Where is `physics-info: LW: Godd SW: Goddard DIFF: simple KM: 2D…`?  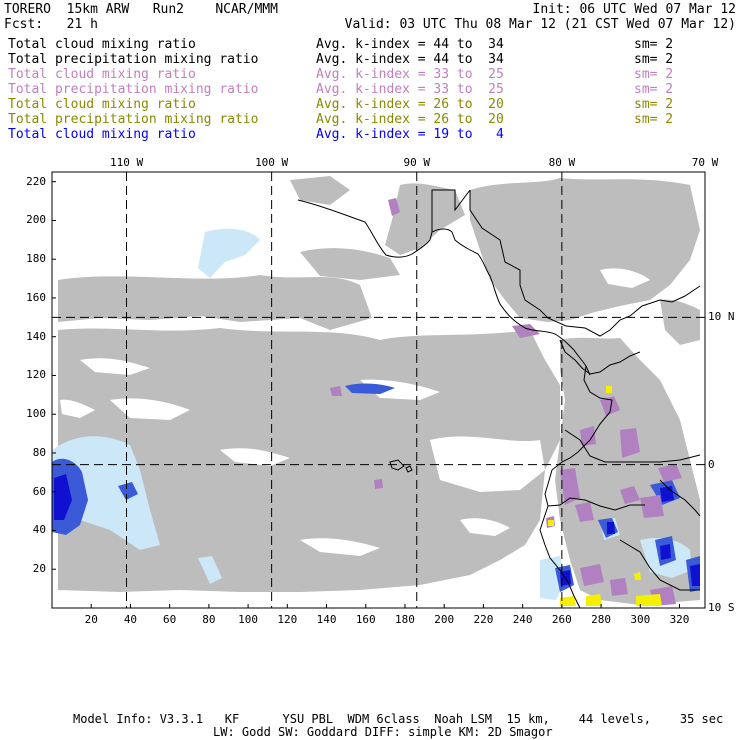 physics-info: LW: Godd SW: Goddard DIFF: simple KM: 2D… is located at coordinates (383, 732).